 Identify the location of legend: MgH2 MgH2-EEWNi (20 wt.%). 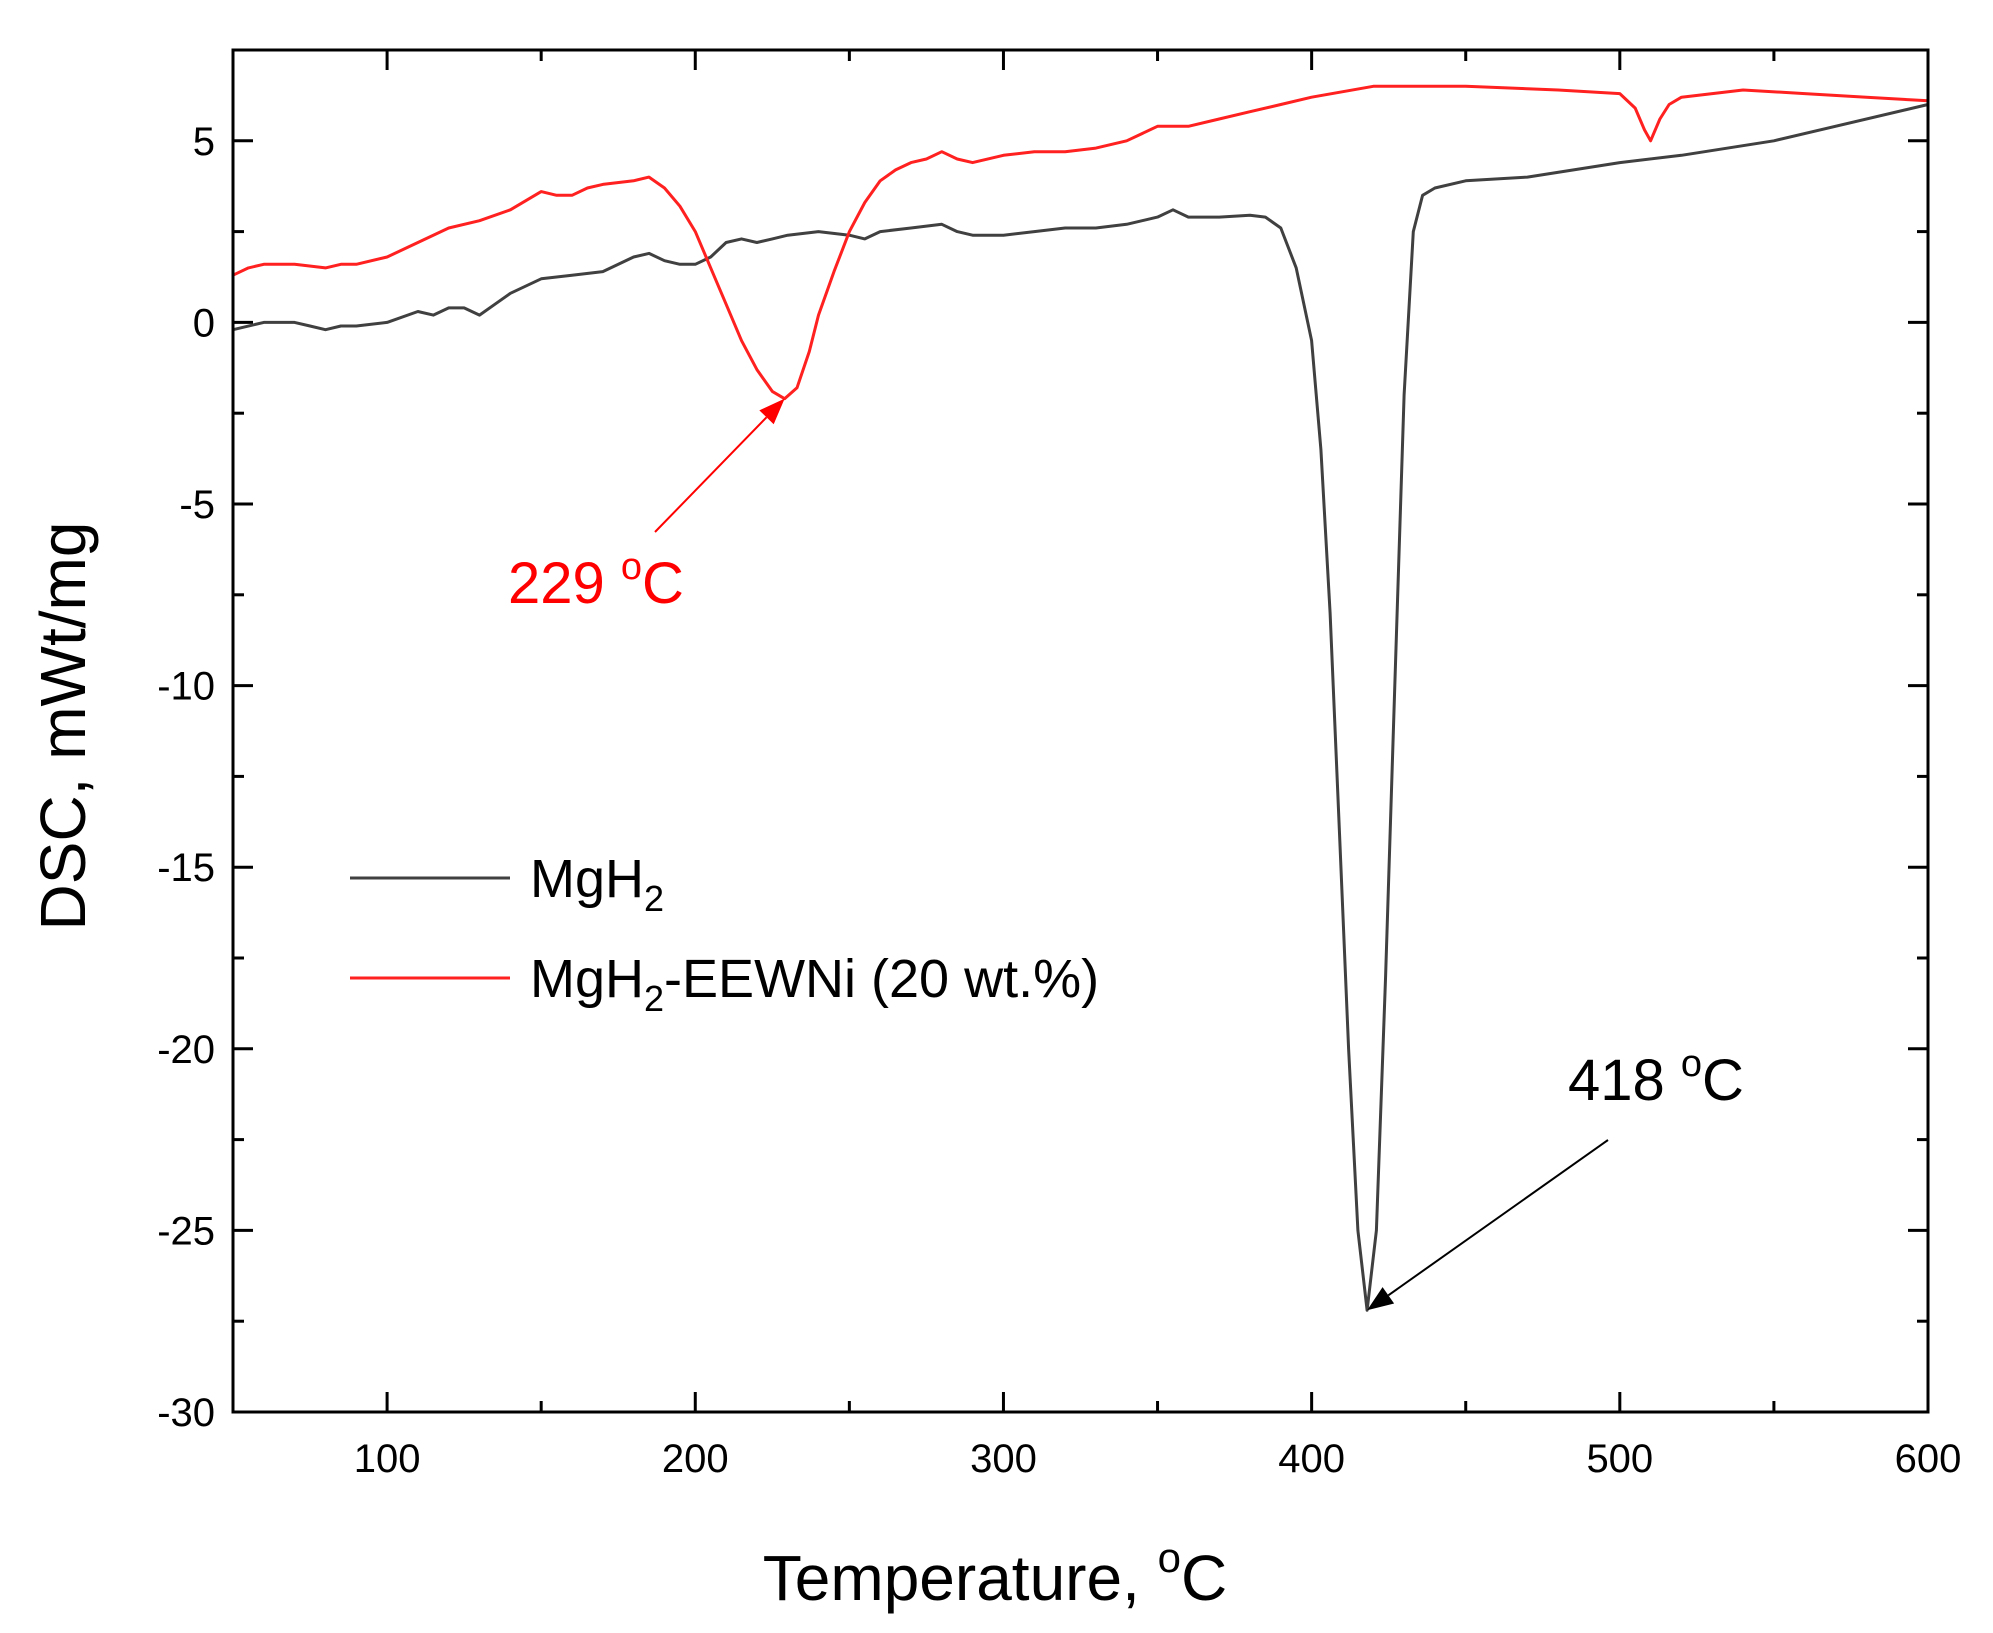
(724, 934).